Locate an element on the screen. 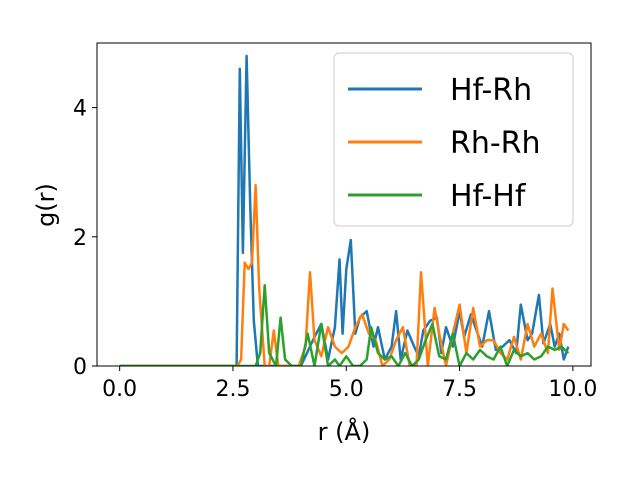 This screenshot has height=480, width=640. y-tick-label: 4 is located at coordinates (80, 109).